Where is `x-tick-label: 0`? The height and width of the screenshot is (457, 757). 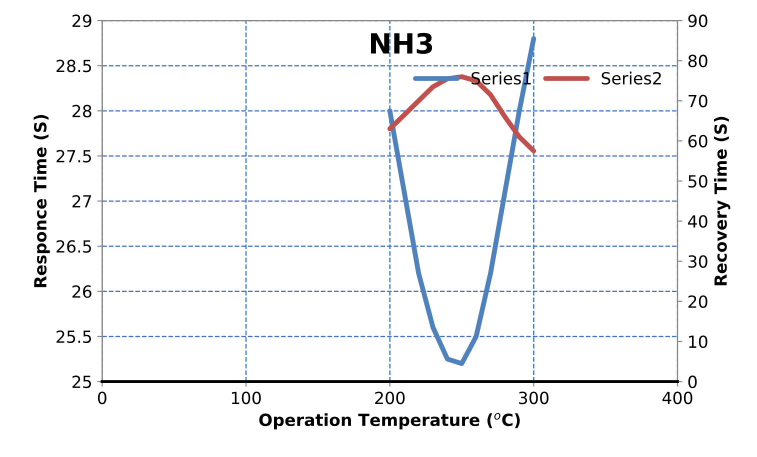
x-tick-label: 0 is located at coordinates (102, 398).